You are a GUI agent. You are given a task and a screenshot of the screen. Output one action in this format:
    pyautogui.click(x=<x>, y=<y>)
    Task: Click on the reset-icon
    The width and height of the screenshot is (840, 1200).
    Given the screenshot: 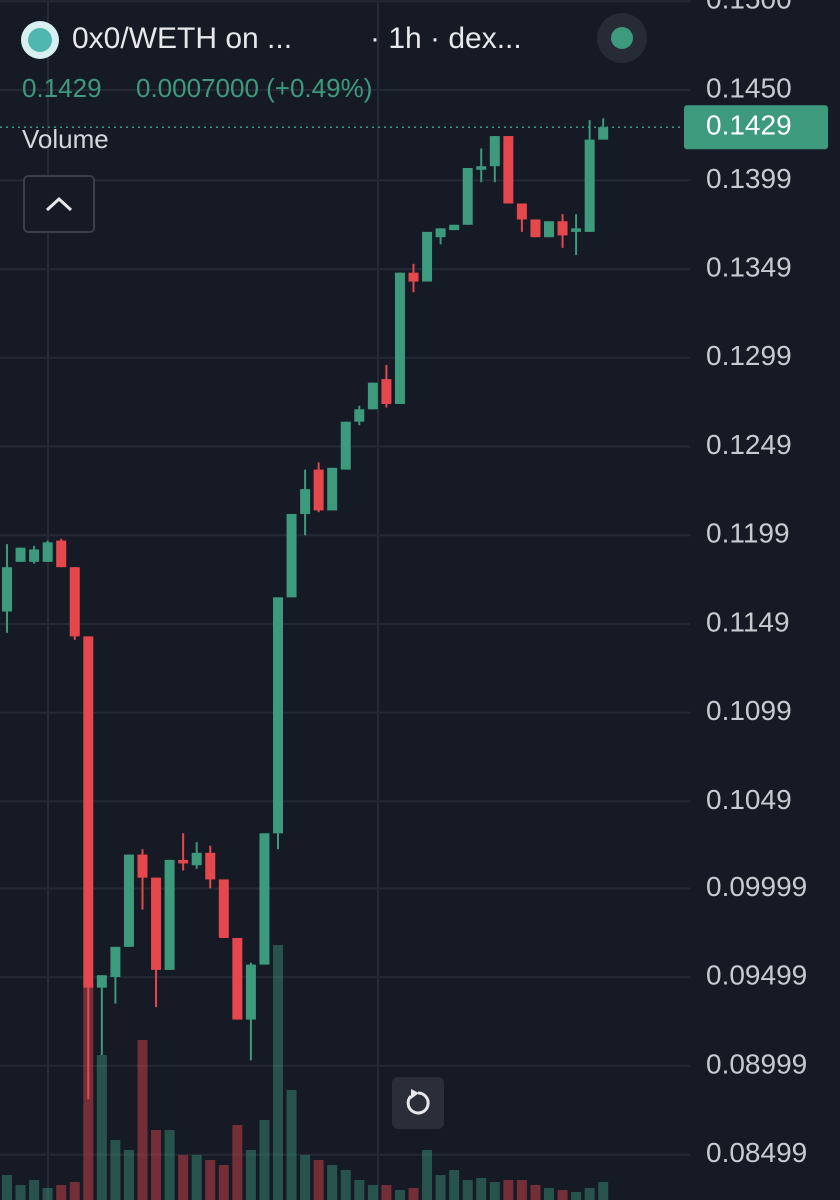 What is the action you would take?
    pyautogui.click(x=418, y=1103)
    